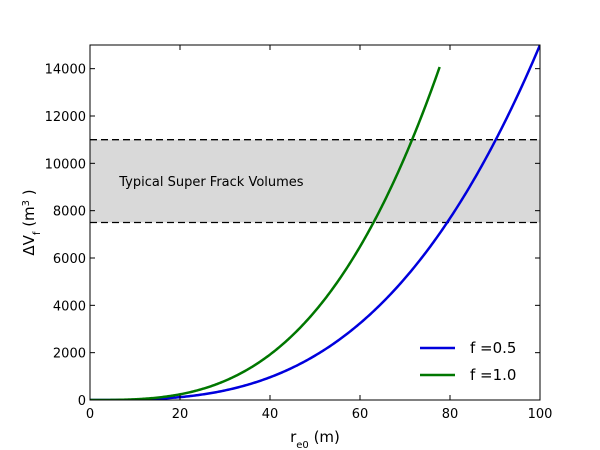 This screenshot has height=450, width=600. What do you see at coordinates (302, 445) in the screenshot?
I see `x-axis-label-subscript: e0` at bounding box center [302, 445].